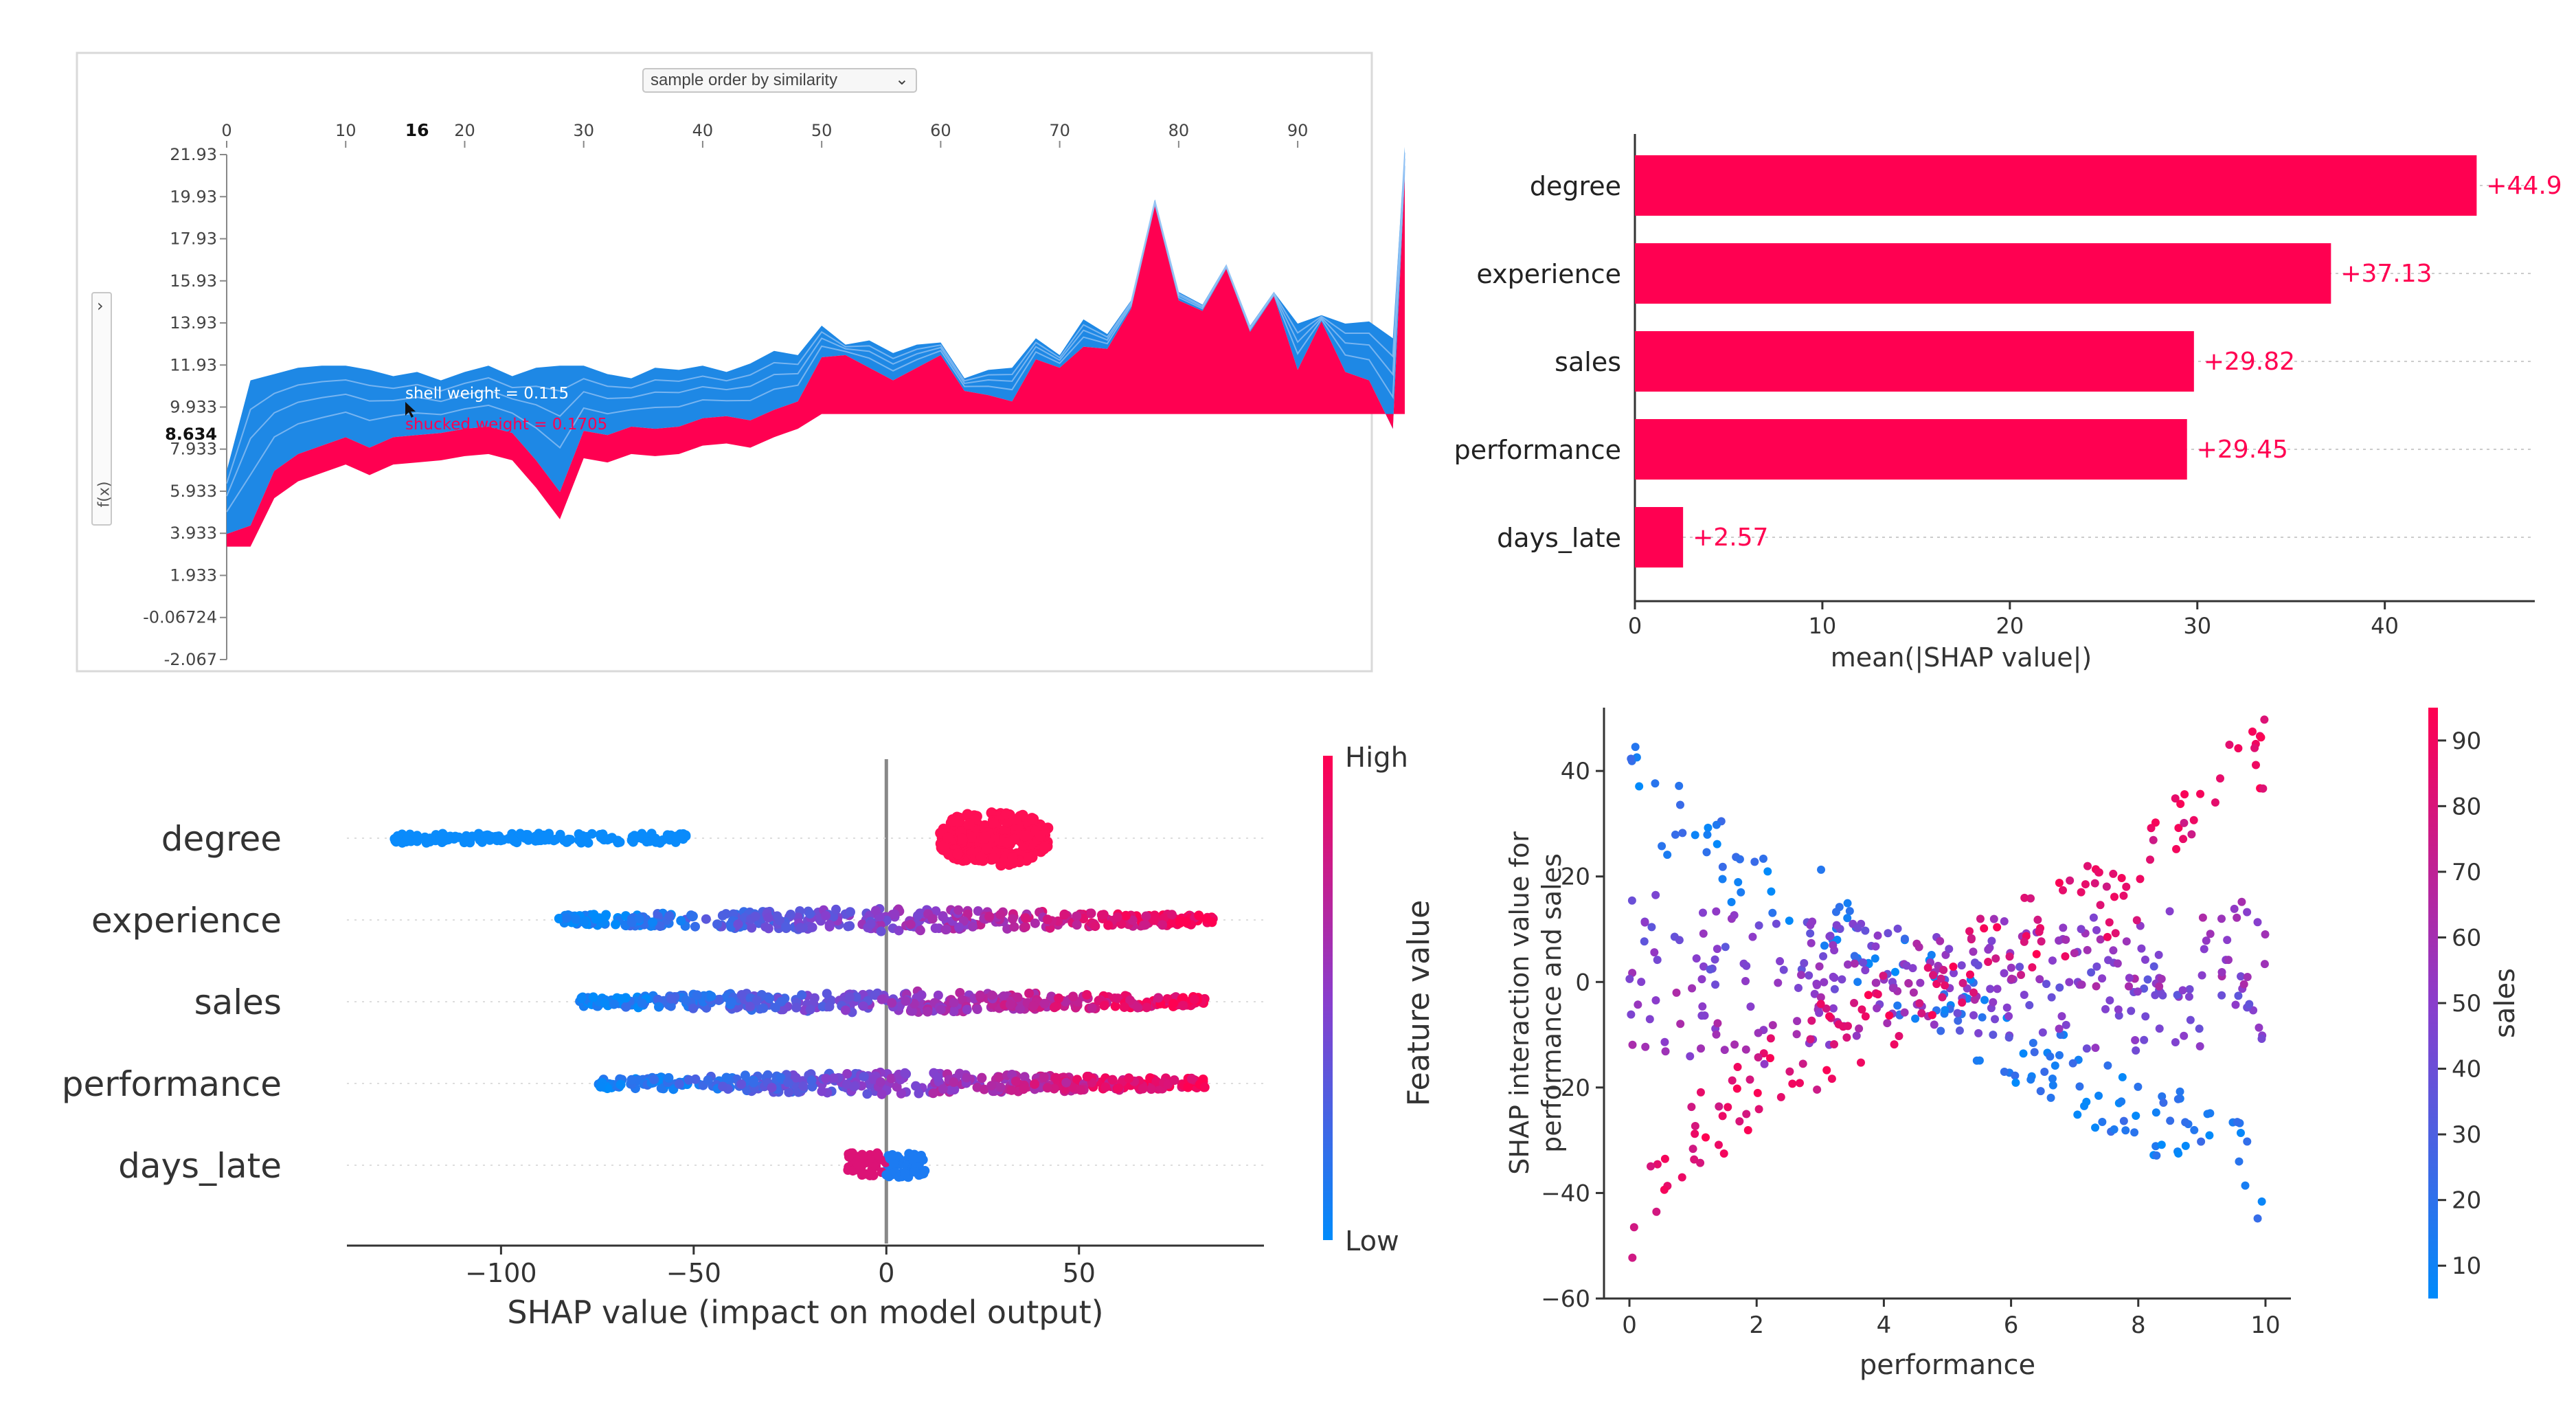  I want to click on x-tick-label: 50, so click(1079, 1273).